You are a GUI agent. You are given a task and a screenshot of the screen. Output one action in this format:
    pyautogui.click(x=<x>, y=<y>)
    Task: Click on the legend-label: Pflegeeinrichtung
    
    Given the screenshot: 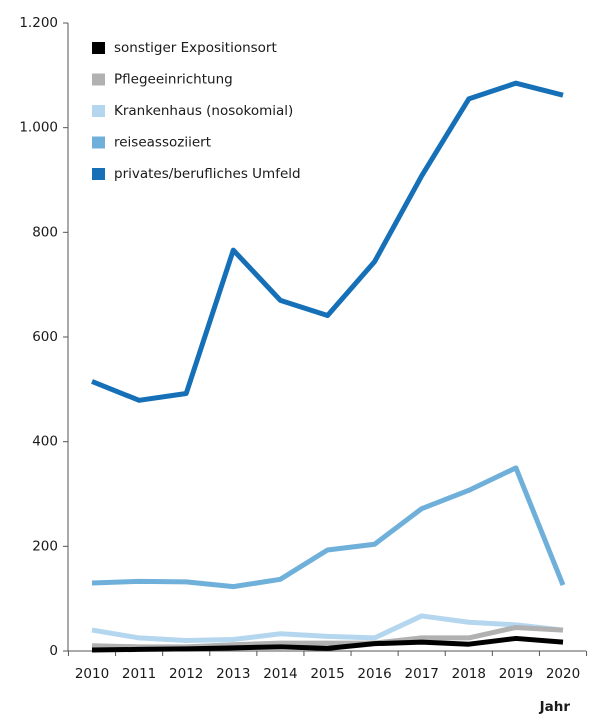 What is the action you would take?
    pyautogui.click(x=173, y=80)
    